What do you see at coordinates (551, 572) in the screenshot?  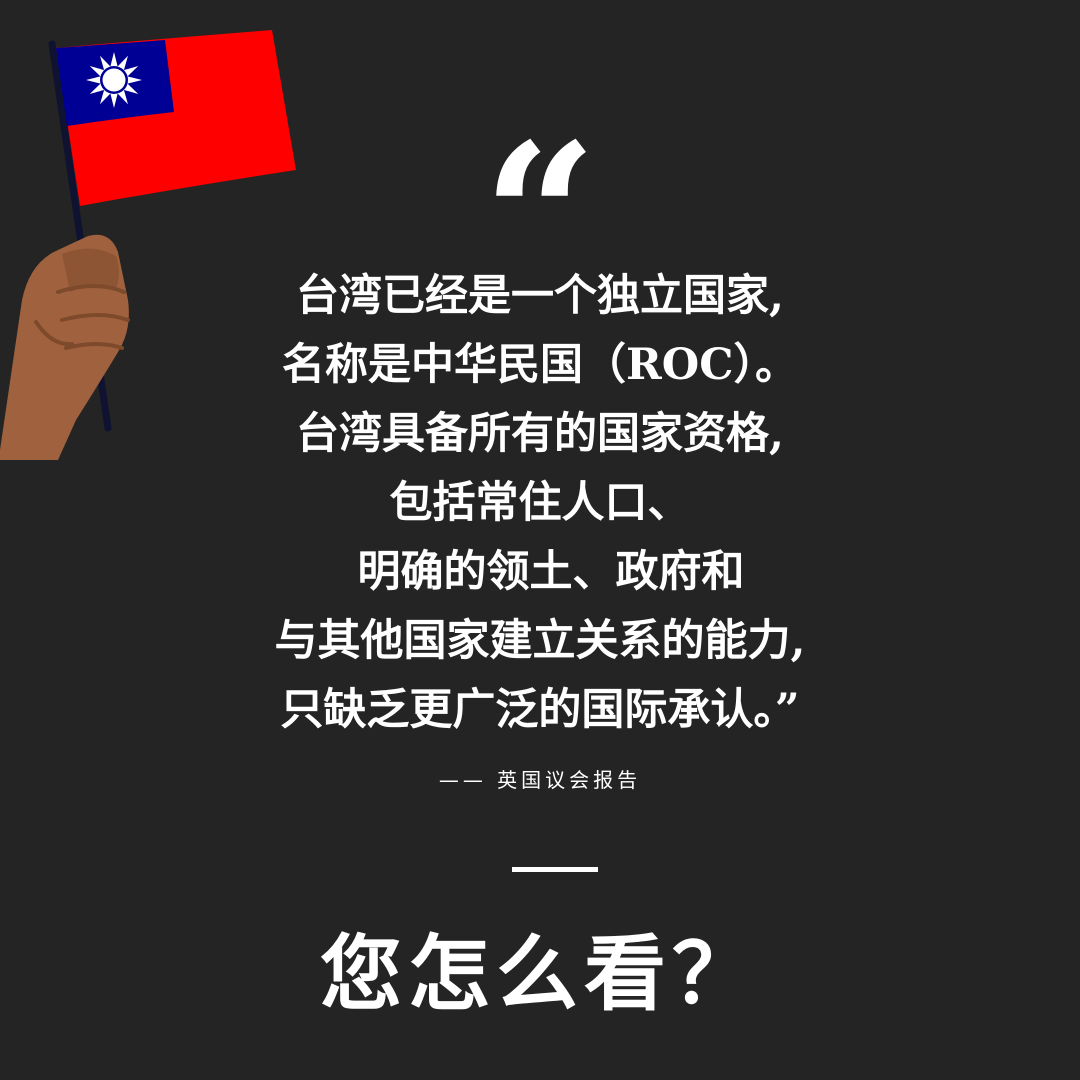 I see `quote-line: 明确的领土、政府和` at bounding box center [551, 572].